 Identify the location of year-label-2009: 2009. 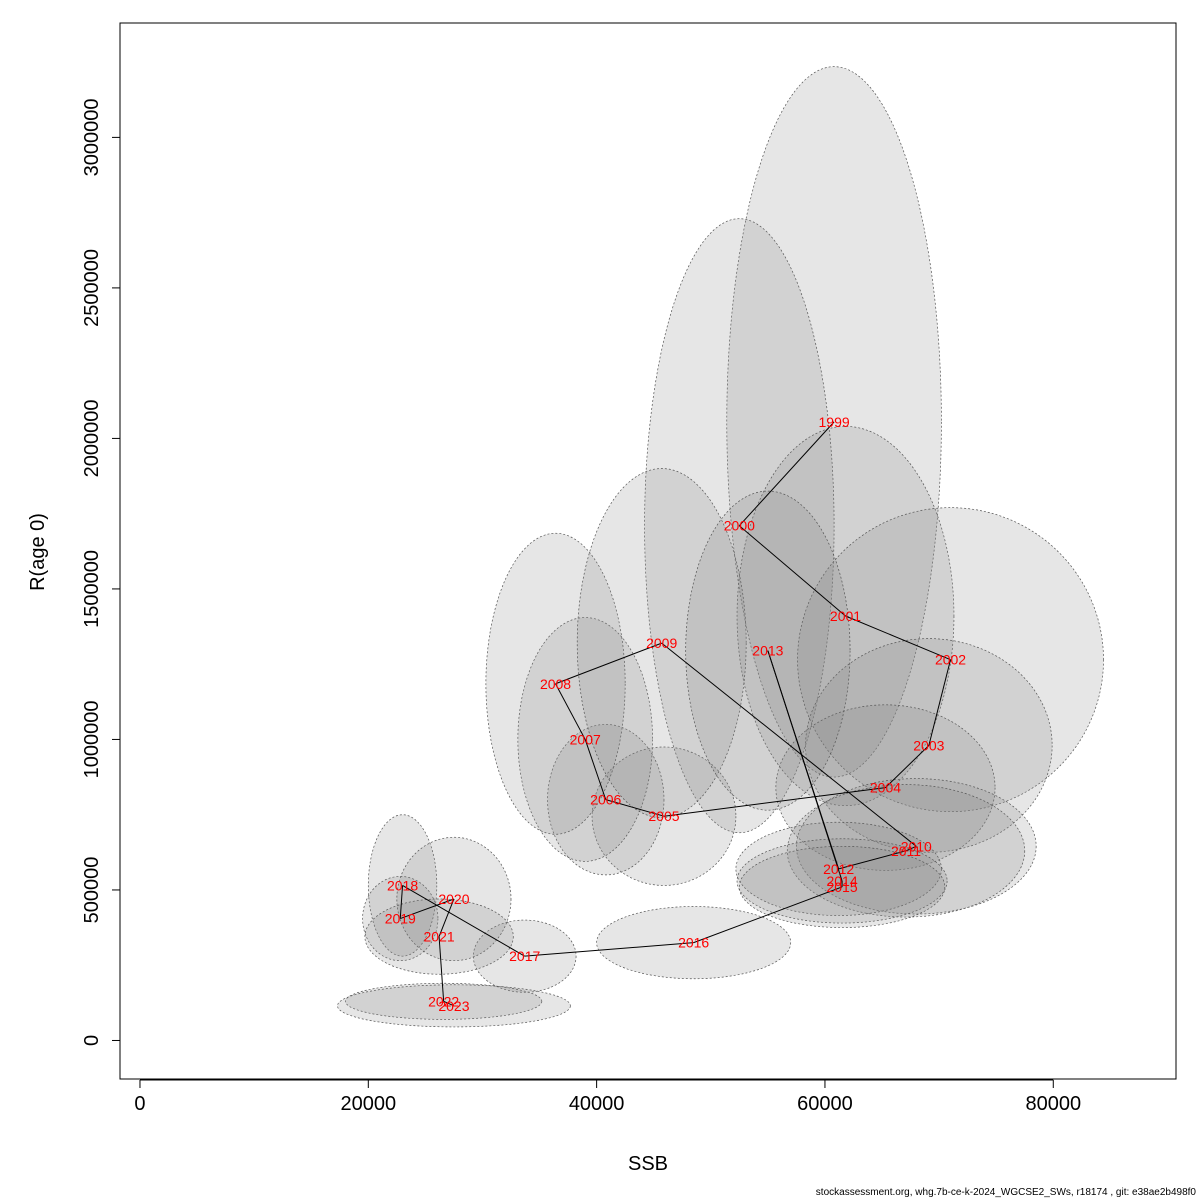
(661, 643).